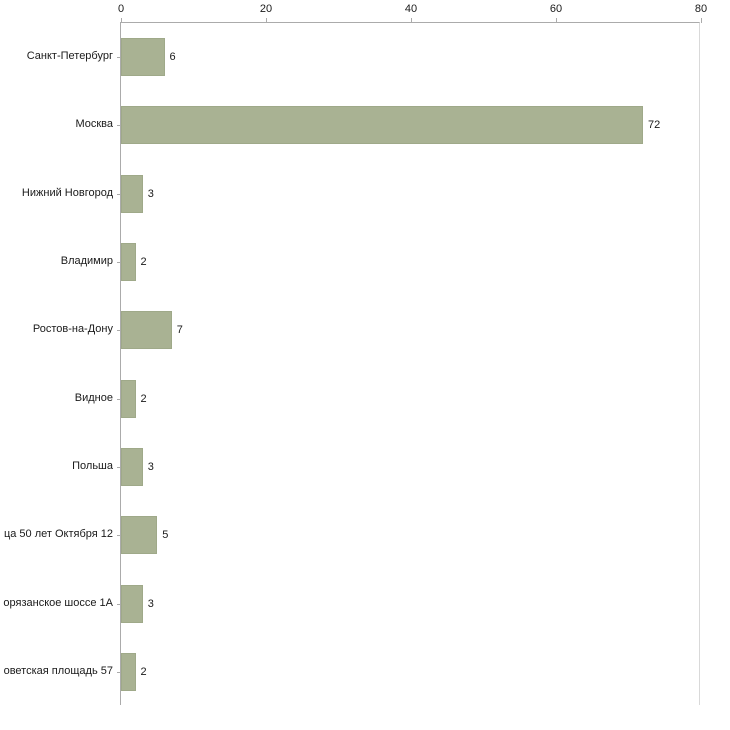 The height and width of the screenshot is (730, 730). Describe the element at coordinates (172, 57) in the screenshot. I see `value-label: 6` at that location.